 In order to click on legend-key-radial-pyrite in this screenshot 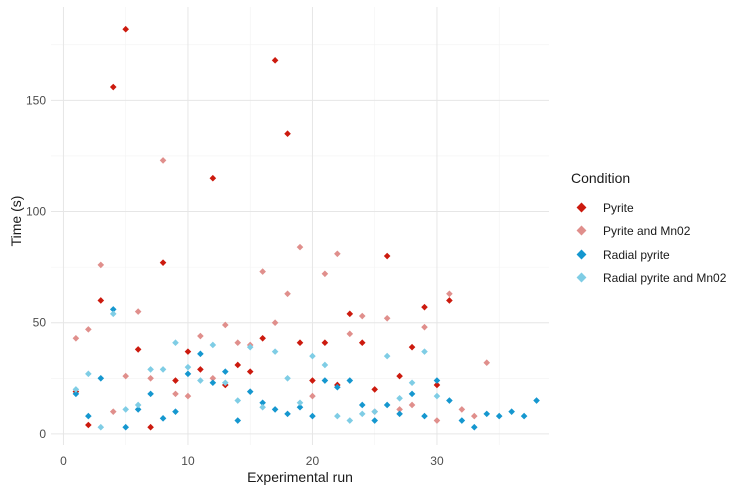, I will do `click(581, 254)`.